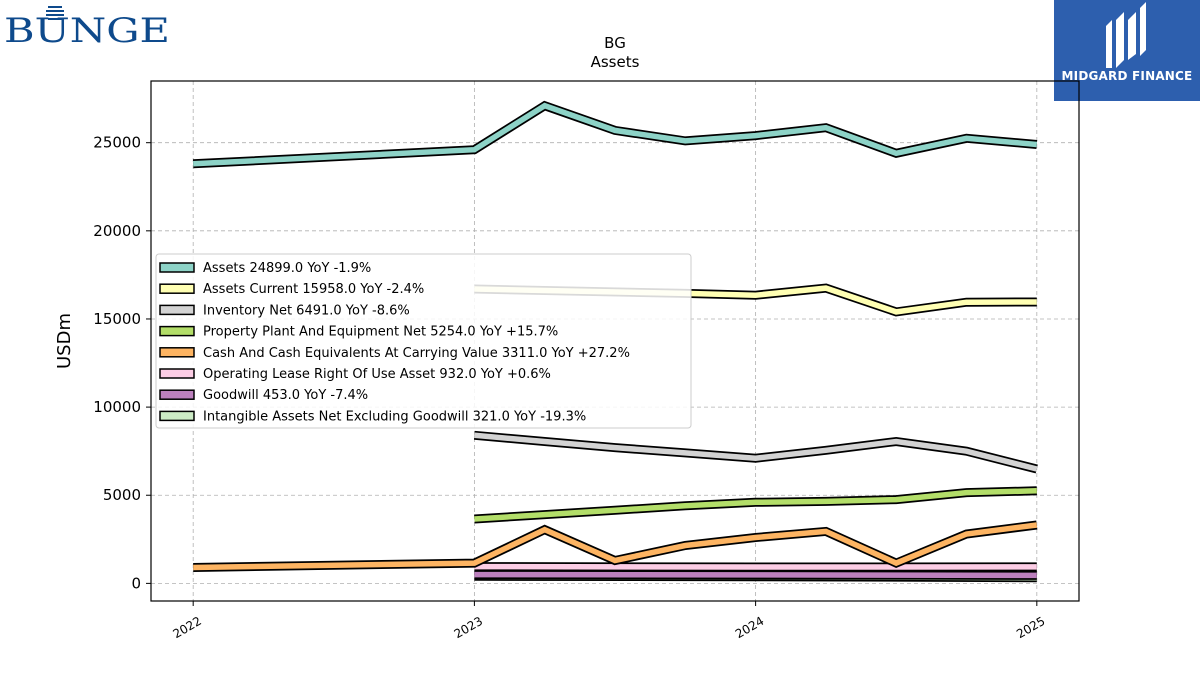 The width and height of the screenshot is (1200, 675). I want to click on y-tick-label: 0, so click(136, 583).